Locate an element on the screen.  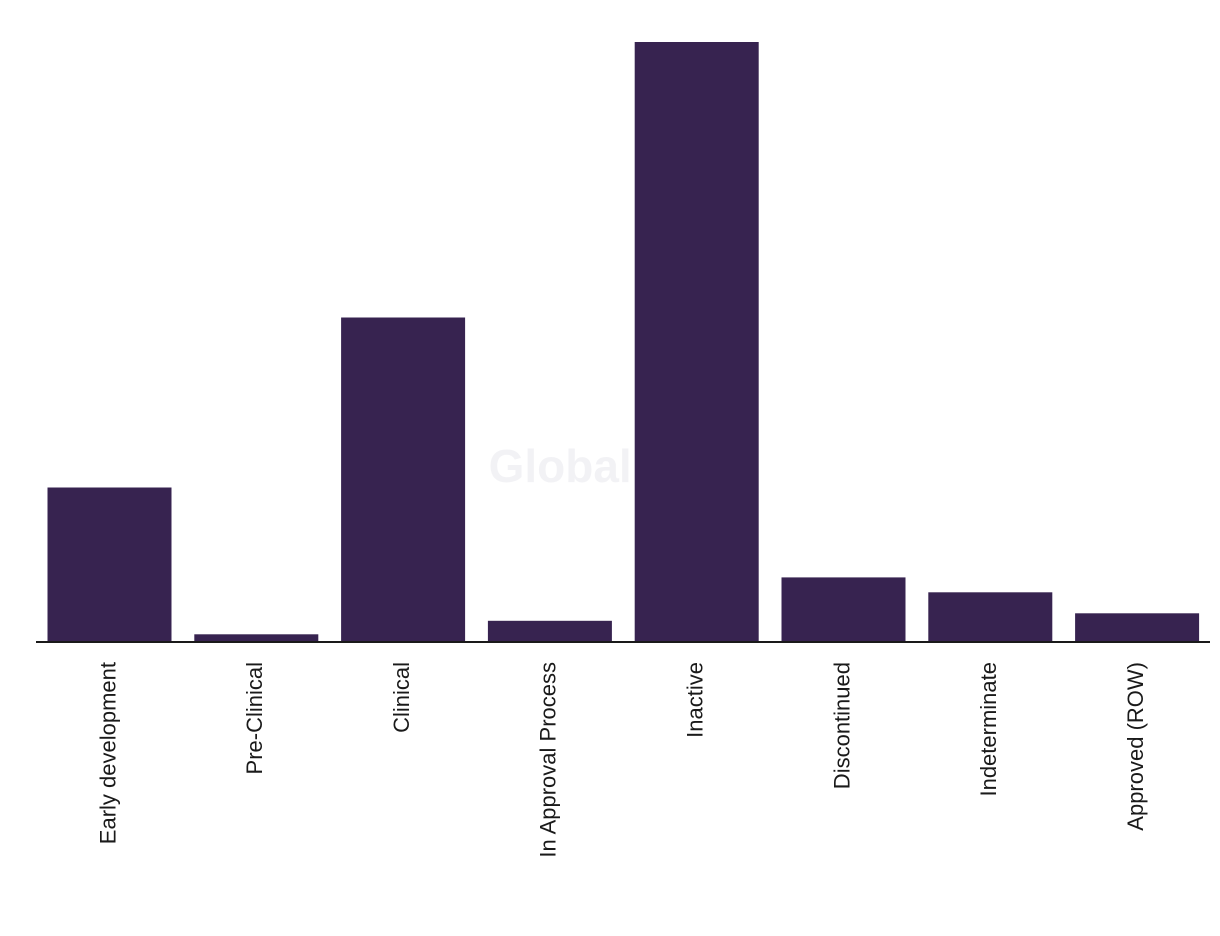
bar-early-development is located at coordinates (109, 564).